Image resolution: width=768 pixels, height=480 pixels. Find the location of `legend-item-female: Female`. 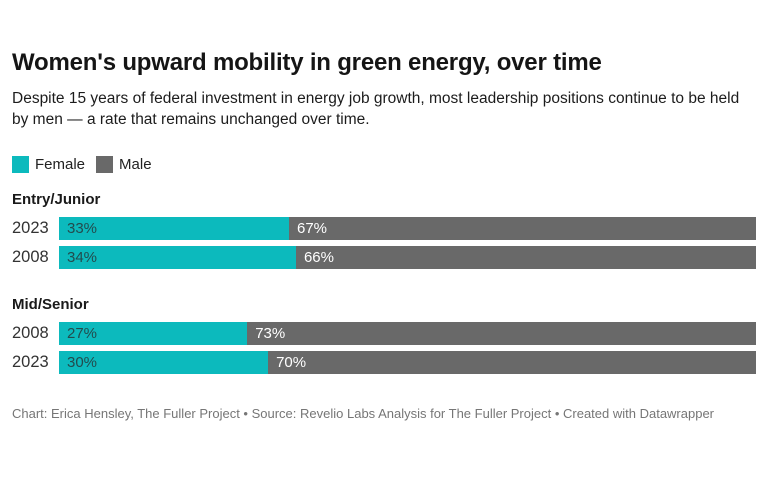

legend-item-female: Female is located at coordinates (48, 164).